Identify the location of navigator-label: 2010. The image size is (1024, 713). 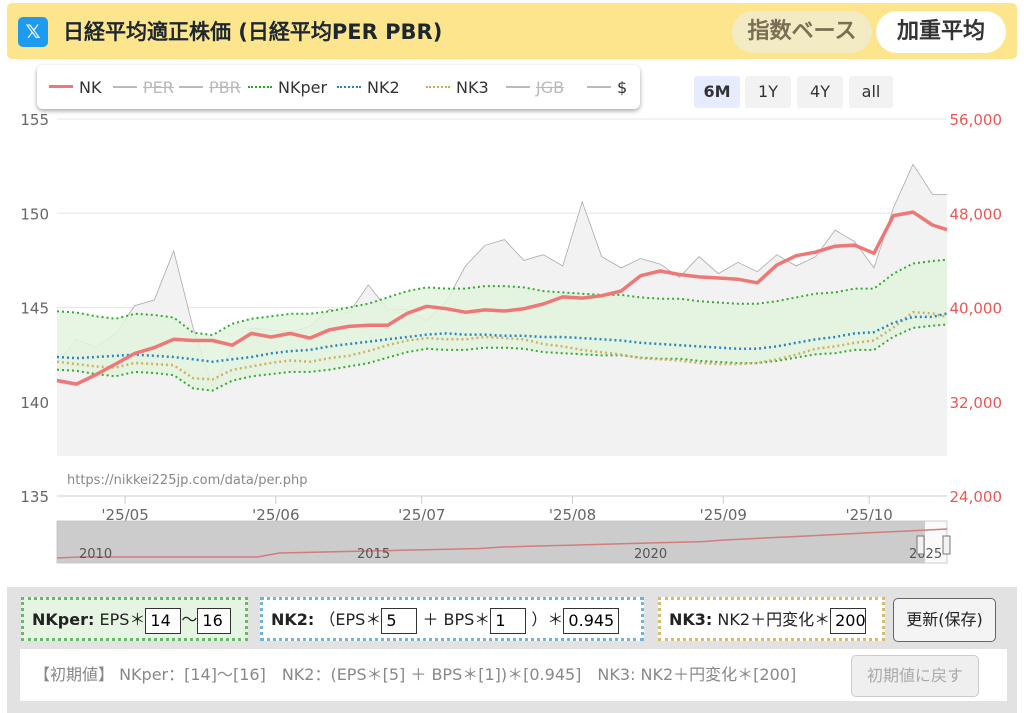
(95, 554).